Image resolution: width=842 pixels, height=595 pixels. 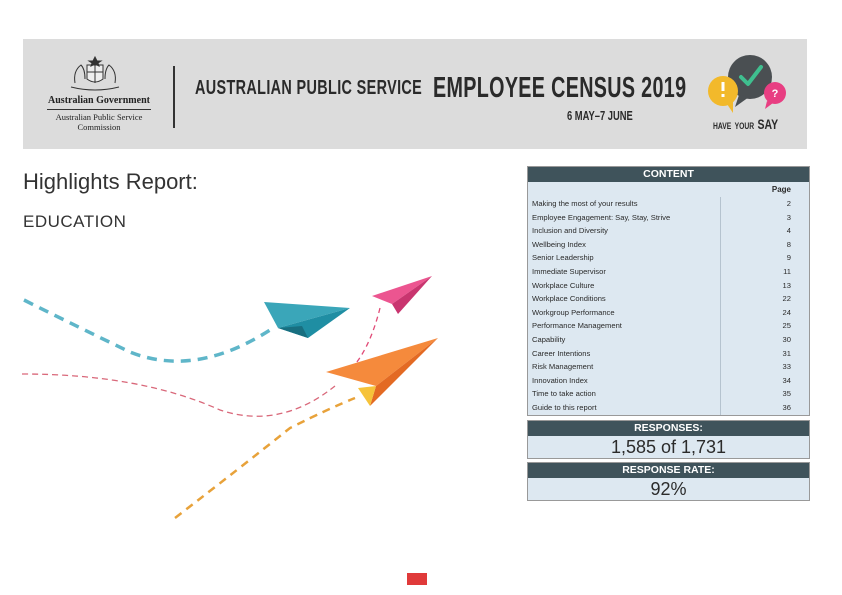 I want to click on toc-item-page: 24, so click(x=764, y=312).